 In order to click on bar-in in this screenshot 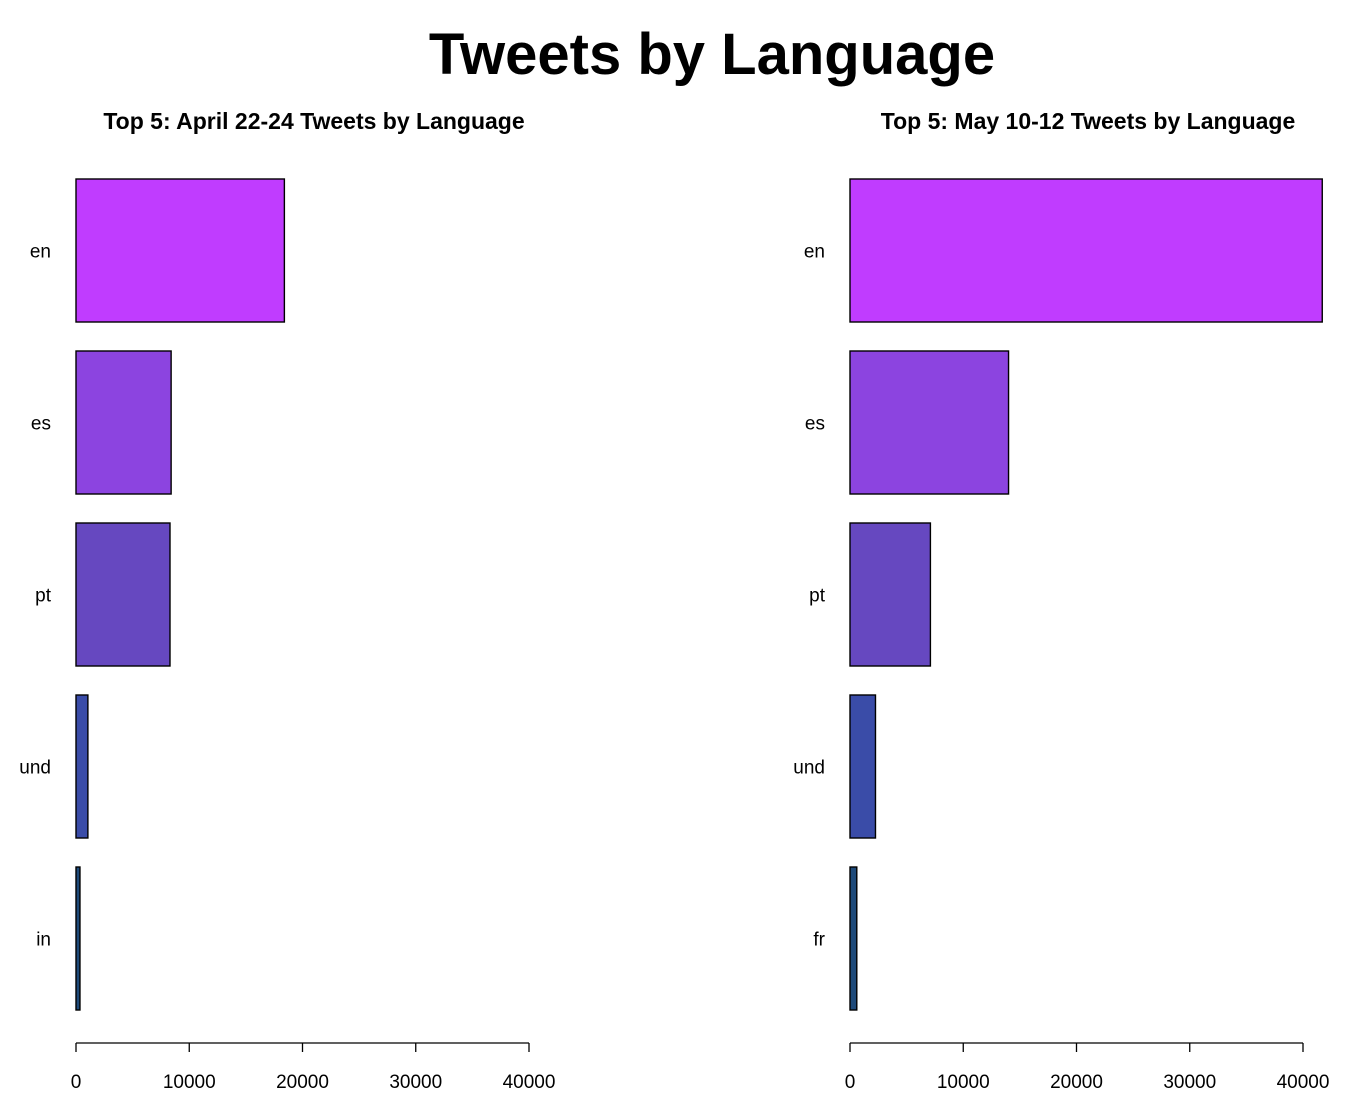, I will do `click(78, 938)`.